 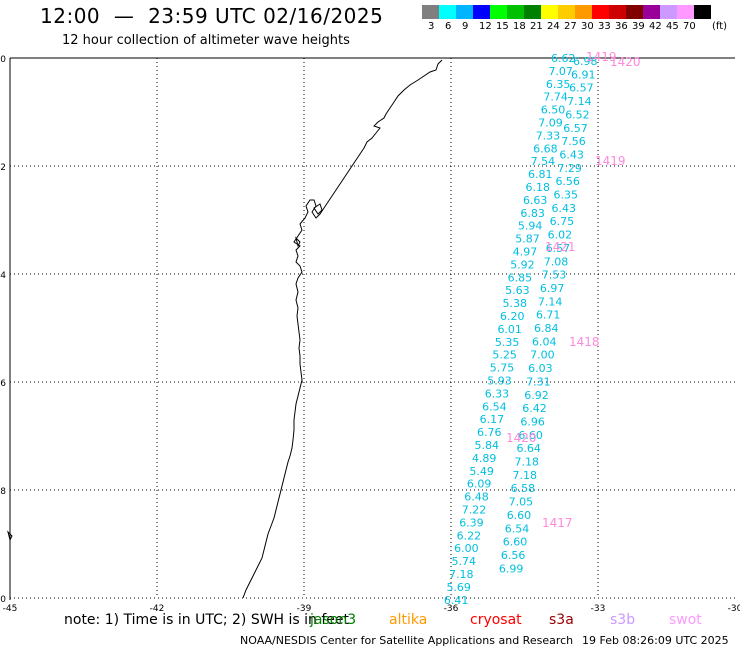 What do you see at coordinates (734, 609) in the screenshot?
I see `longitude-label: -30` at bounding box center [734, 609].